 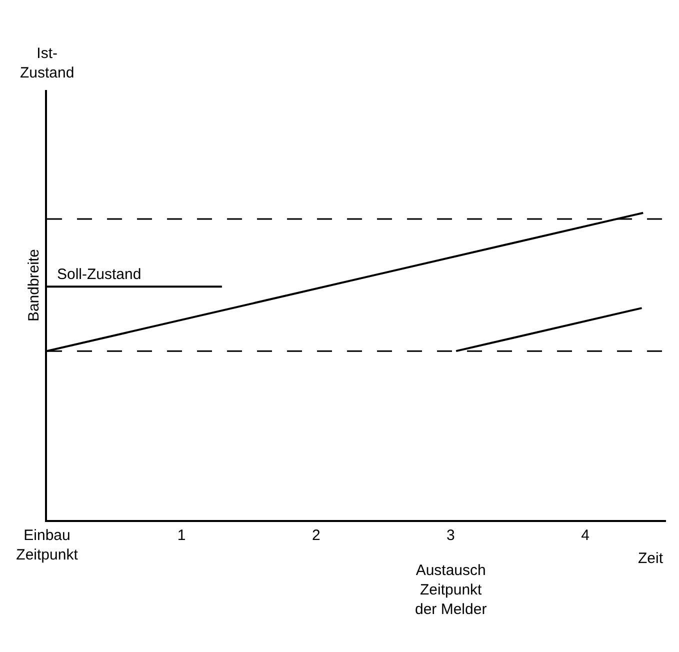 What do you see at coordinates (451, 590) in the screenshot?
I see `text: Austausch Zeitpunkt der Melder` at bounding box center [451, 590].